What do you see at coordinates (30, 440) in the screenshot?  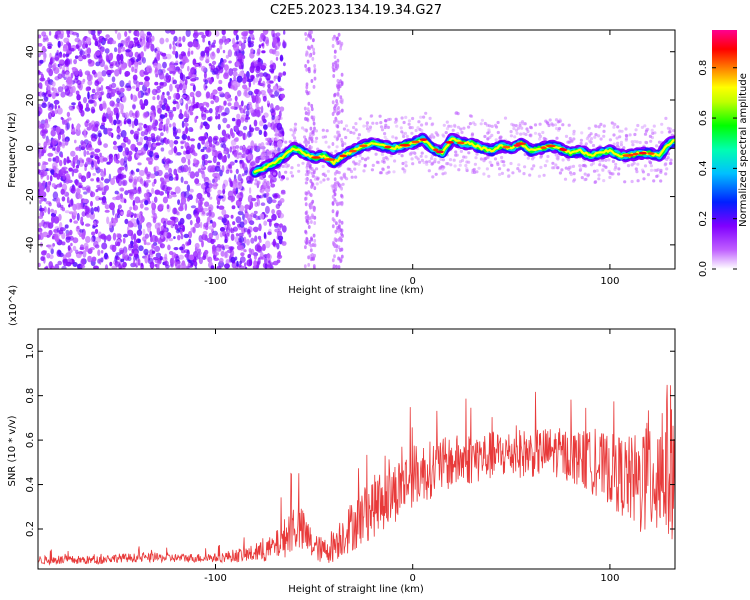 I see `snr-ytick-label: 0.6` at bounding box center [30, 440].